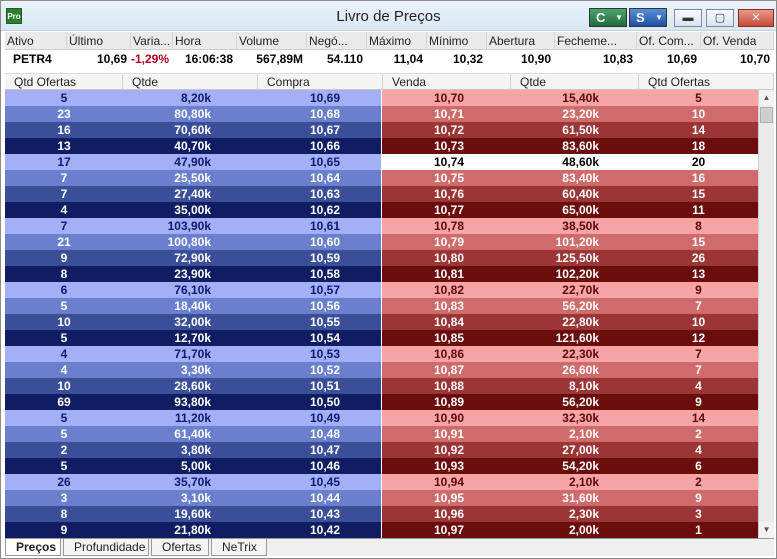  Describe the element at coordinates (324, 370) in the screenshot. I see `bid-price: 10,52` at that location.